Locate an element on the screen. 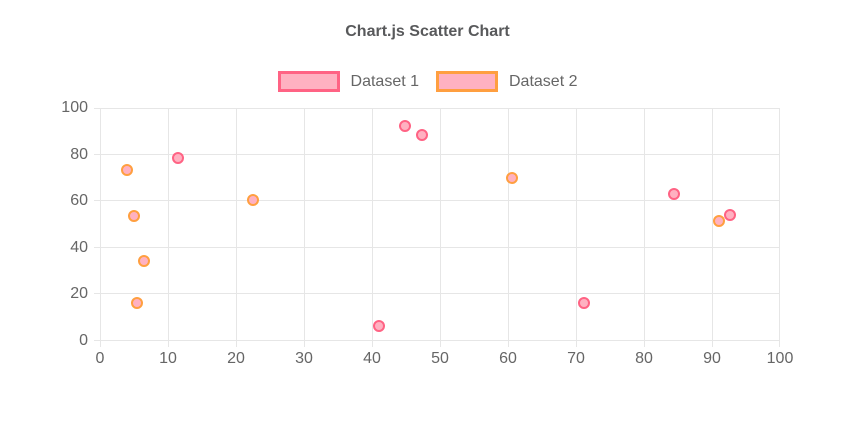 This screenshot has width=855, height=435. chart-title: Chart.js Scatter Chart is located at coordinates (427, 31).